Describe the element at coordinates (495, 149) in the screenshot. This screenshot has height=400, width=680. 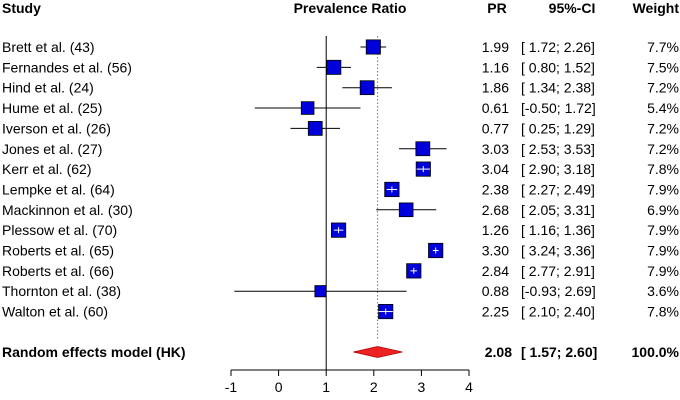
I see `study-pr: 3.03` at that location.